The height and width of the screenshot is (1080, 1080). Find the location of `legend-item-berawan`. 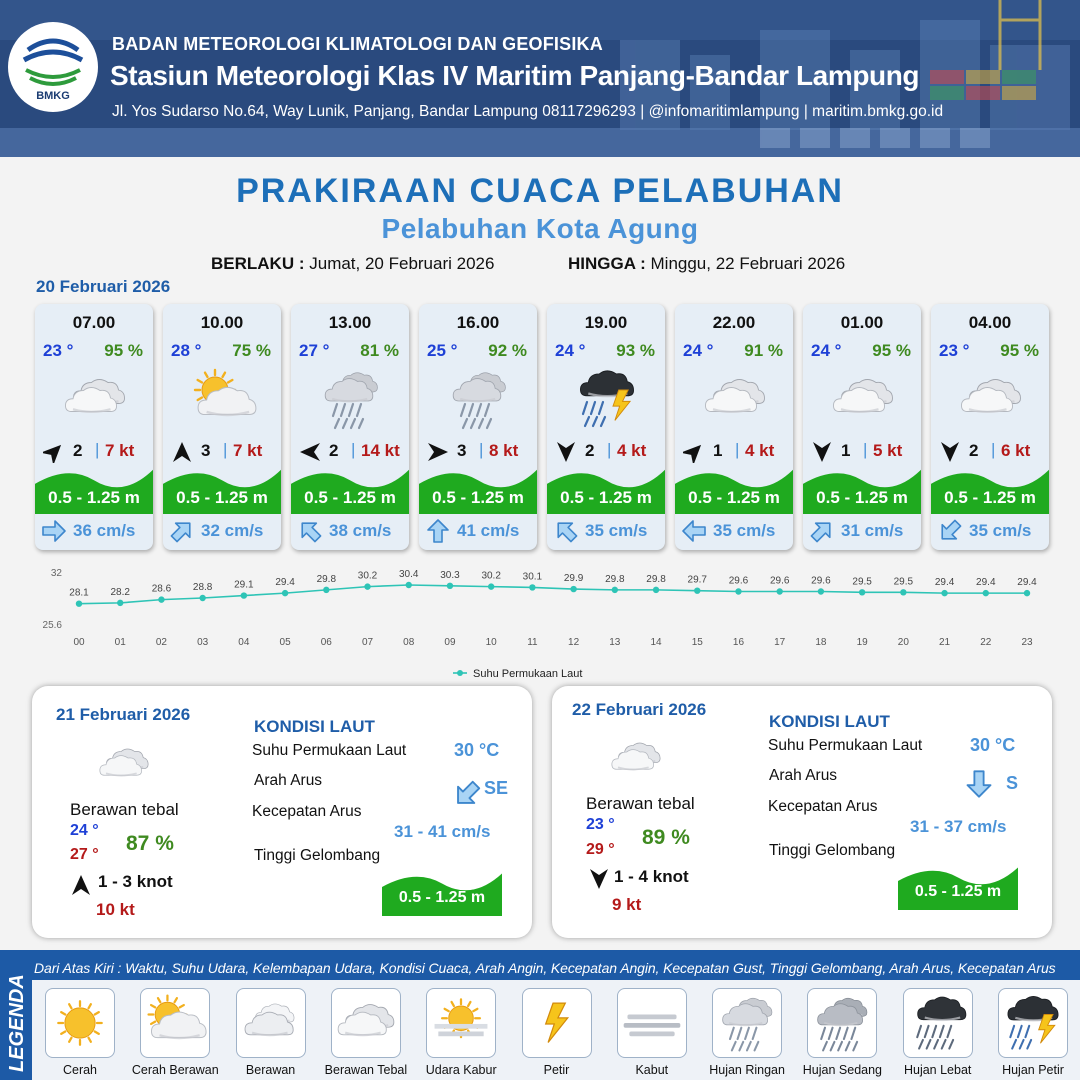

legend-item-berawan is located at coordinates (270, 1023).